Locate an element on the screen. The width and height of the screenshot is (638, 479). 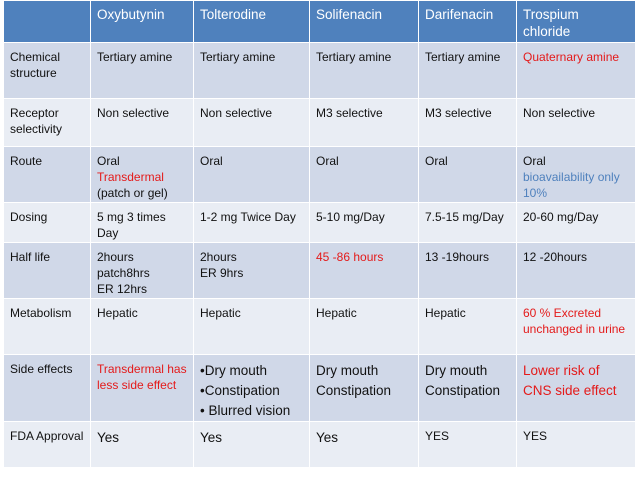
cell-text: Lower risk of CNS side effect is located at coordinates (570, 380).